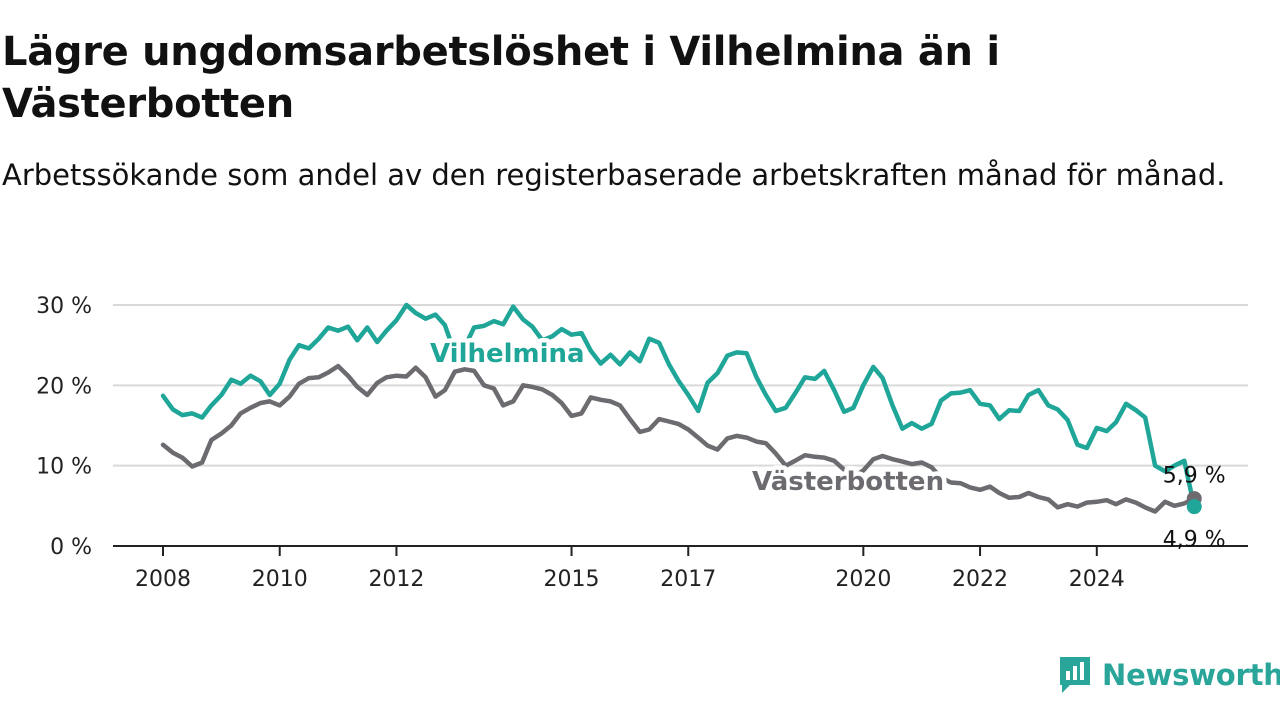 The width and height of the screenshot is (1280, 720). I want to click on y-tick-label: 30 %, so click(64, 306).